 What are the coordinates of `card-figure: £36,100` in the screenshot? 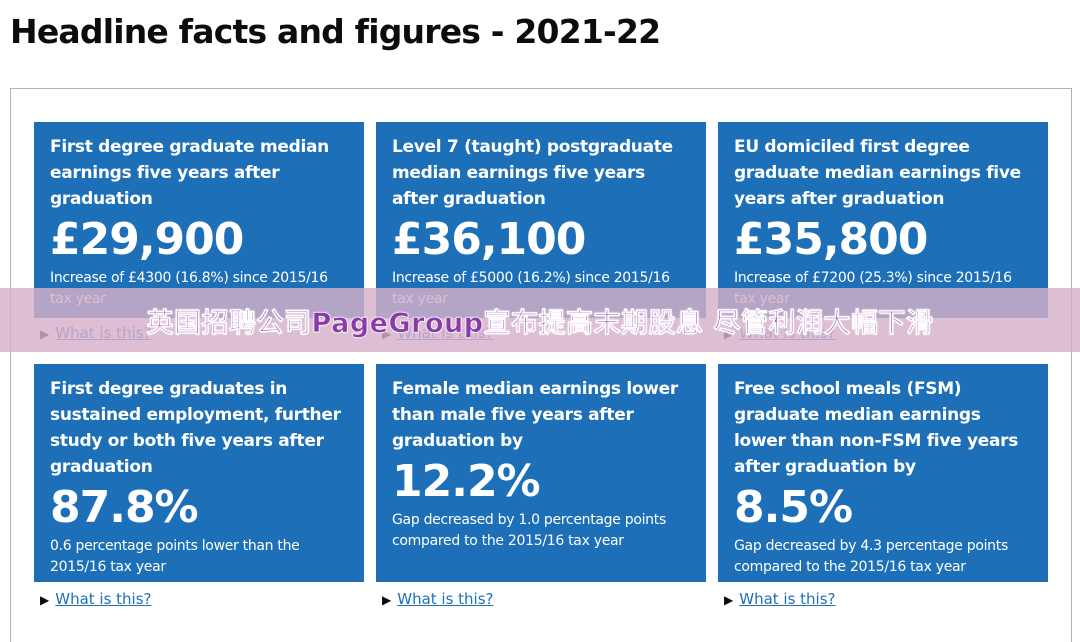 It's located at (489, 239).